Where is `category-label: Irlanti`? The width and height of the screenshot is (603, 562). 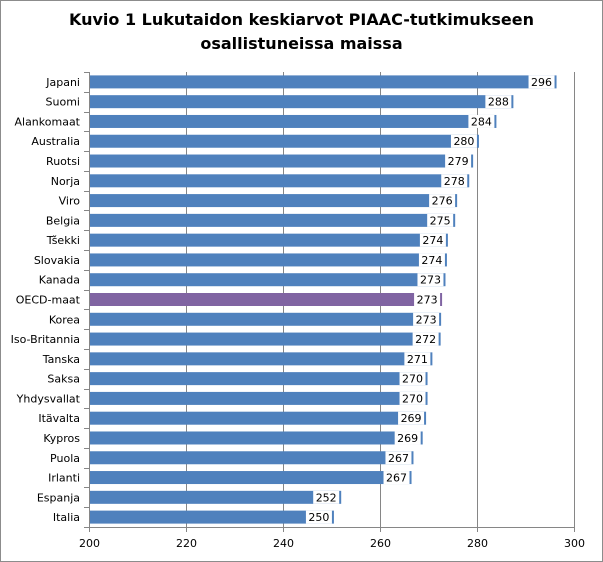
category-label: Irlanti is located at coordinates (64, 478).